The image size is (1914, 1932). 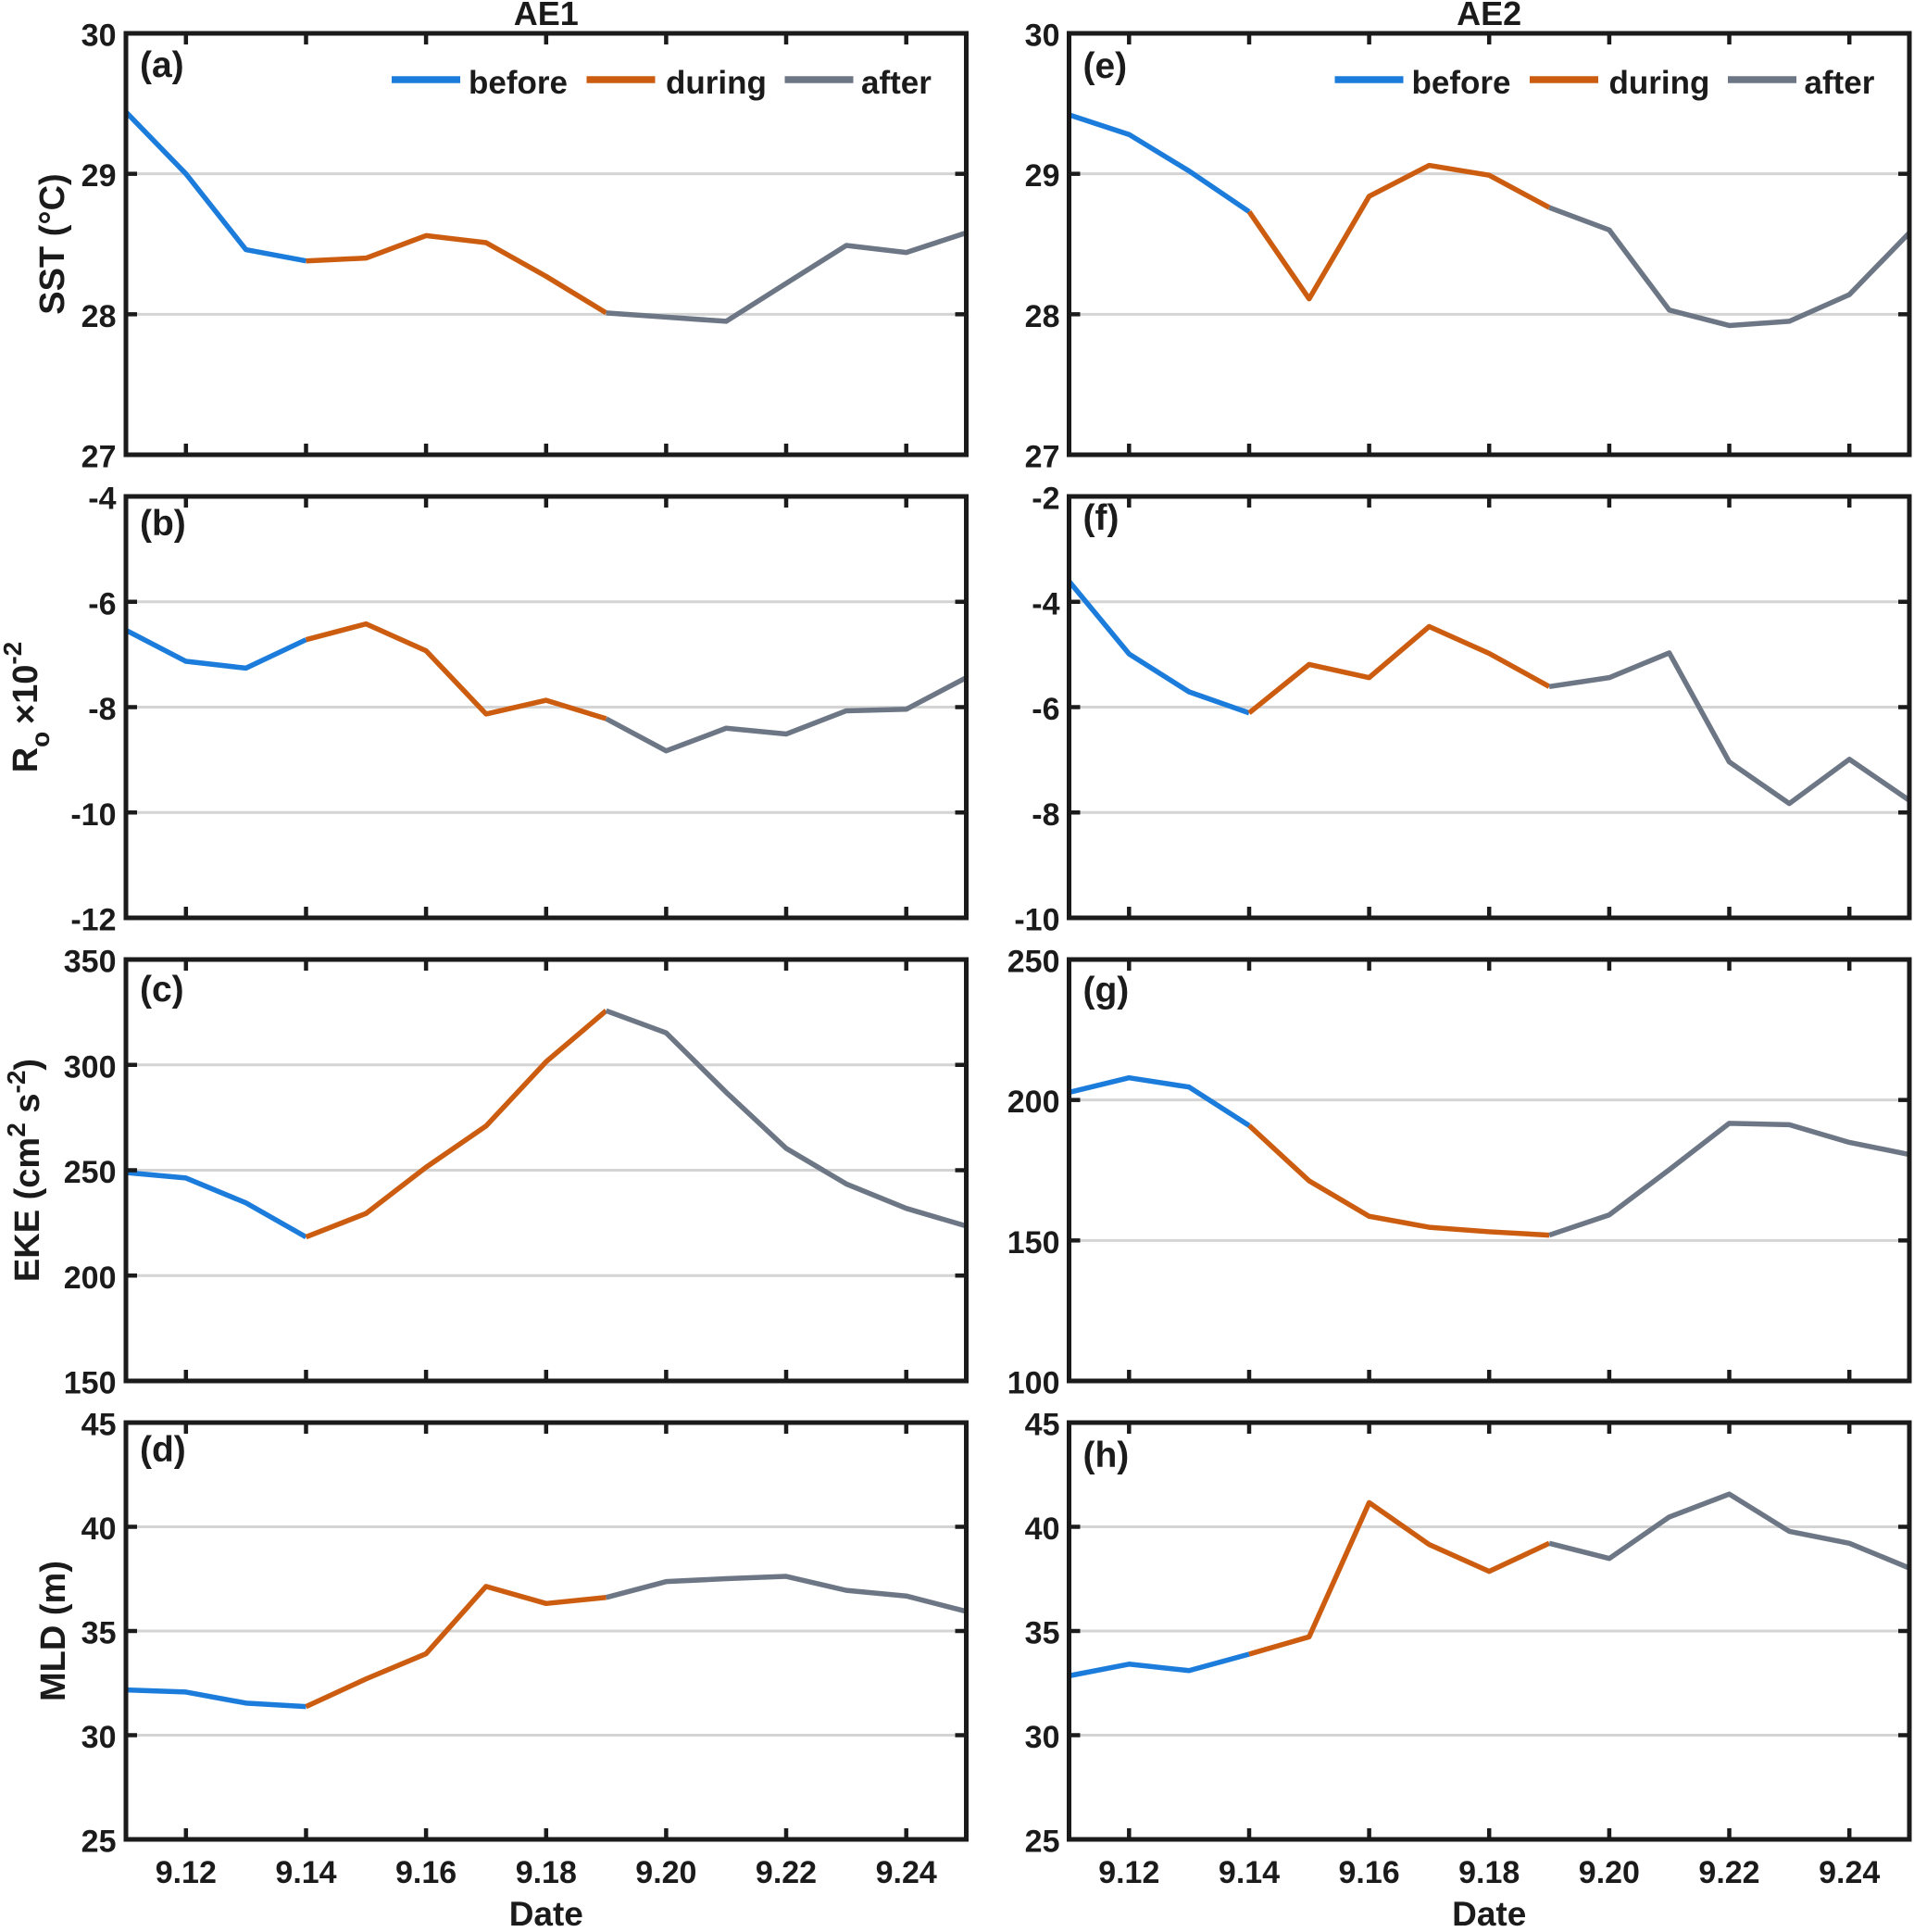 What do you see at coordinates (93, 920) in the screenshot?
I see `svg-text: -12` at bounding box center [93, 920].